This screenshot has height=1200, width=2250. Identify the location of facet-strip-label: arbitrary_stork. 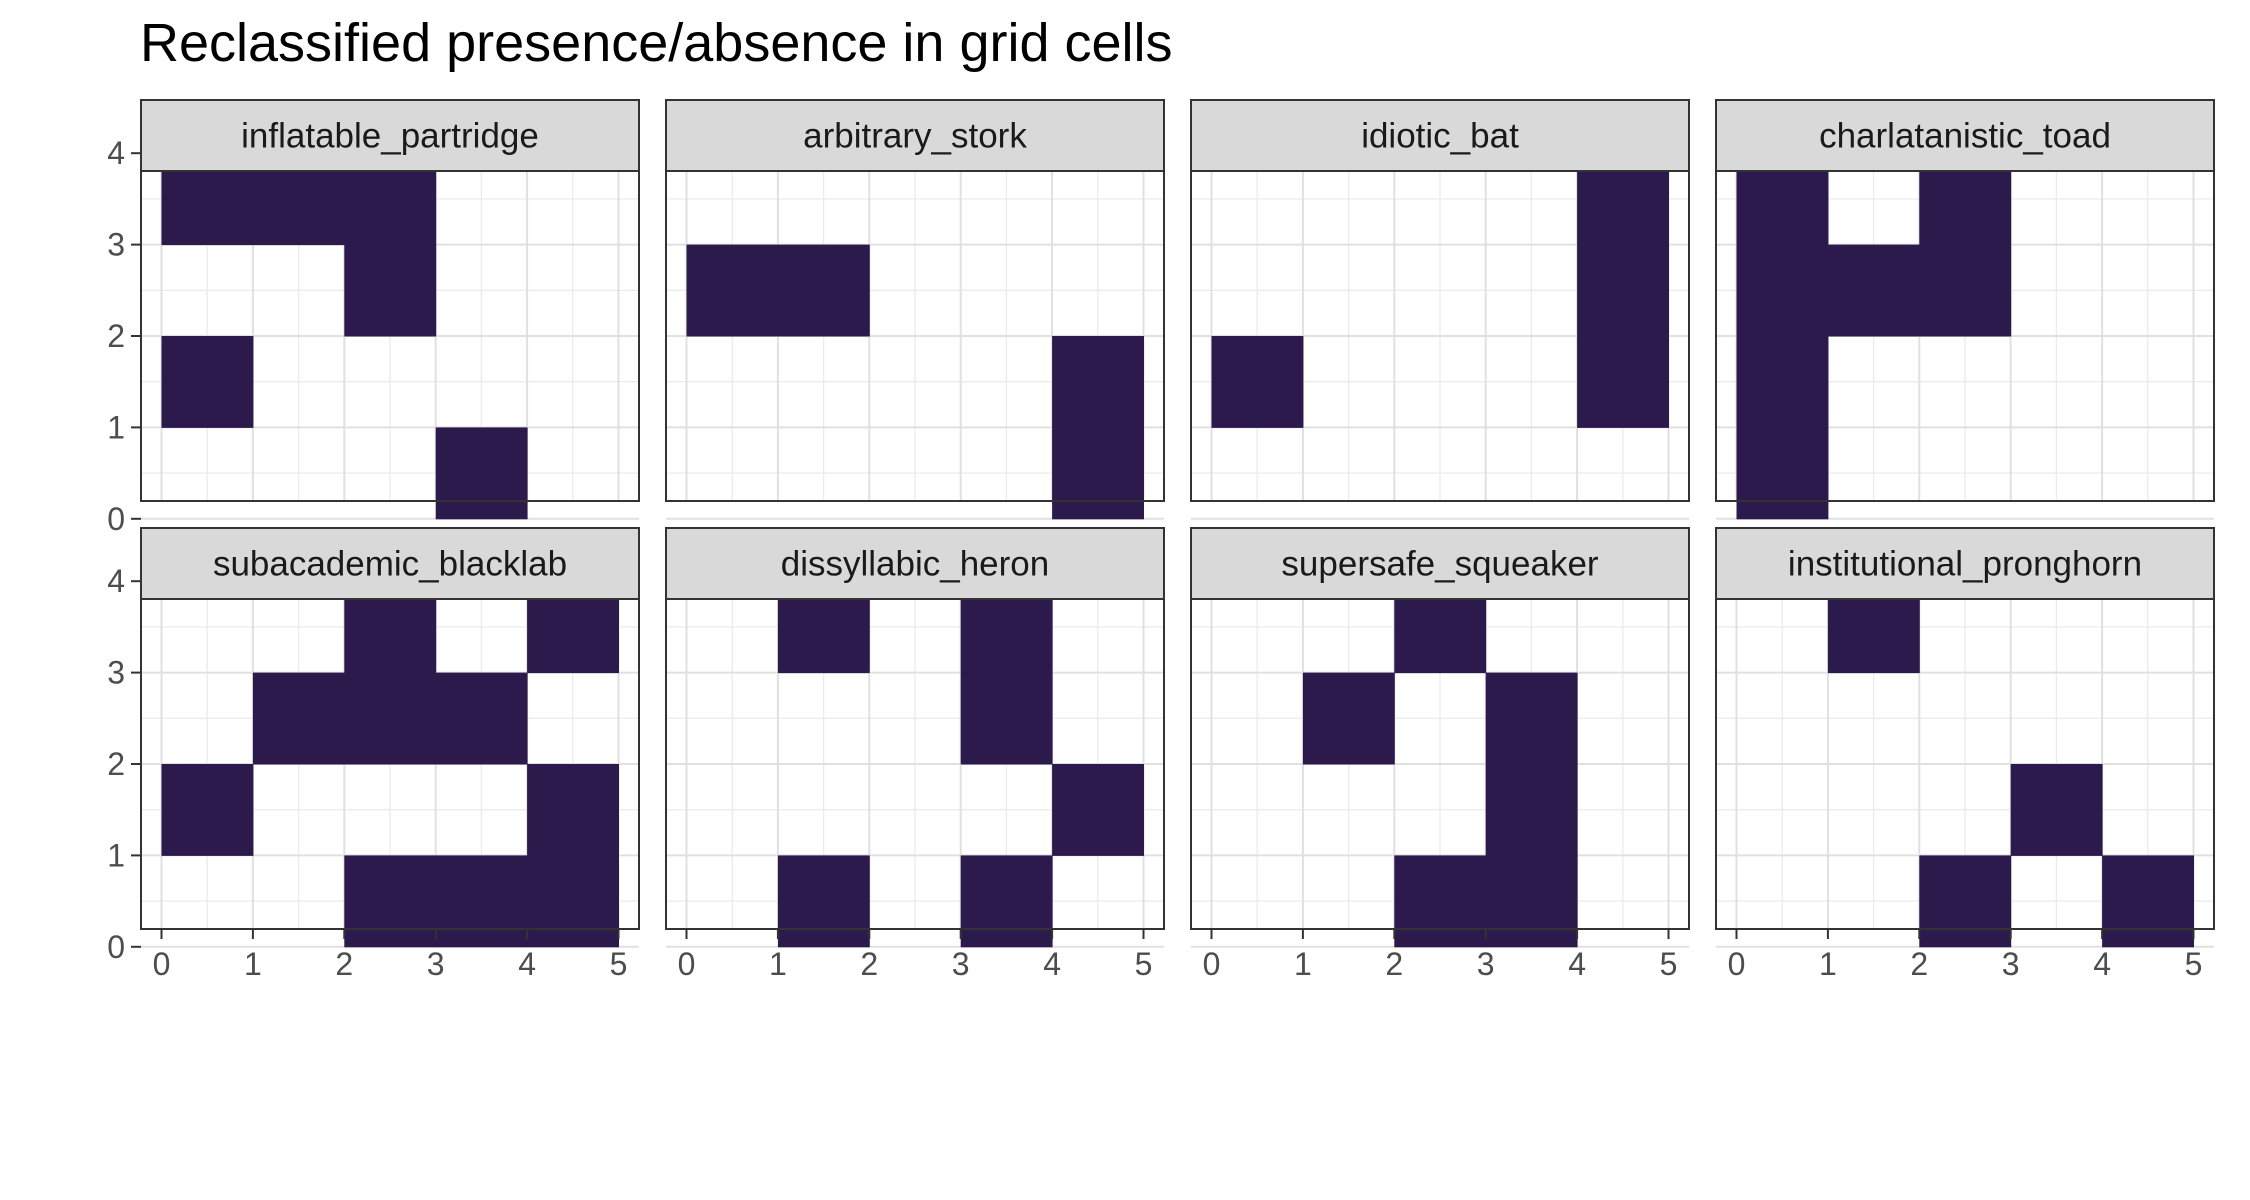
(915, 136).